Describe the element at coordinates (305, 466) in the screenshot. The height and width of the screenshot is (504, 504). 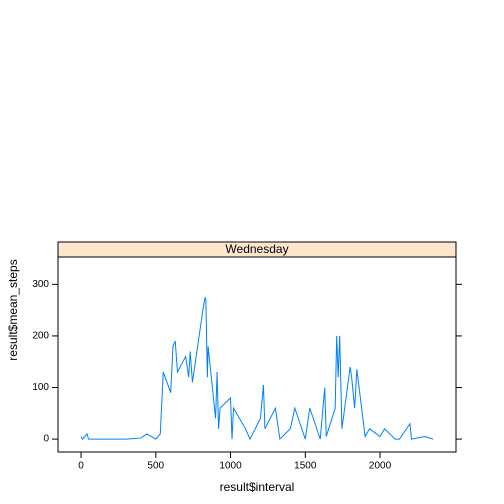
I see `x-tick-label: 1500` at that location.